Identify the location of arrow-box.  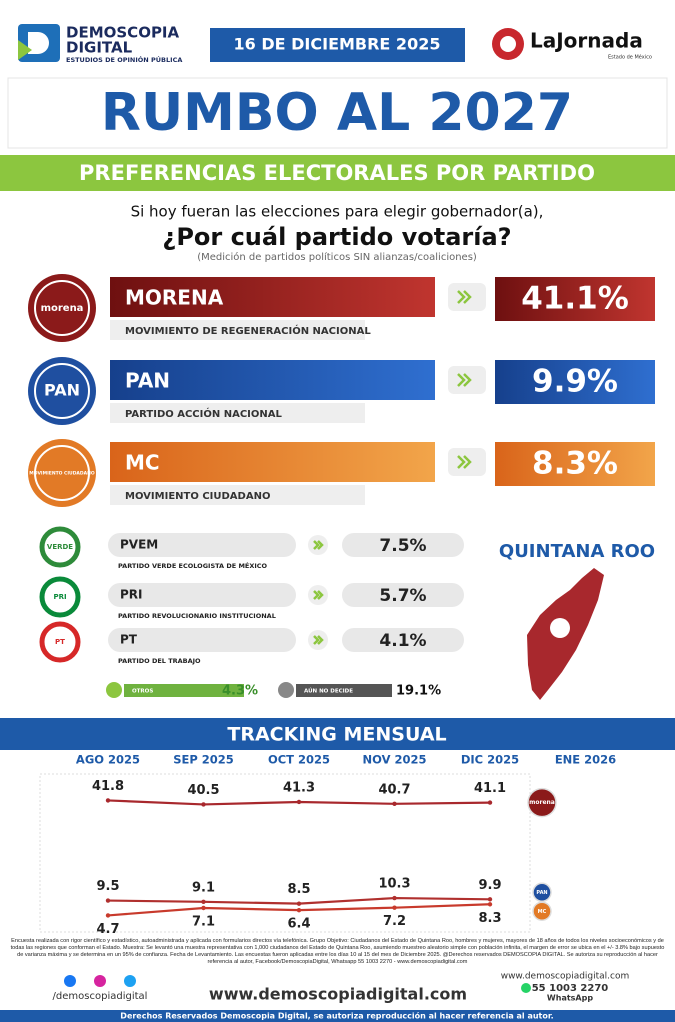
(467, 380).